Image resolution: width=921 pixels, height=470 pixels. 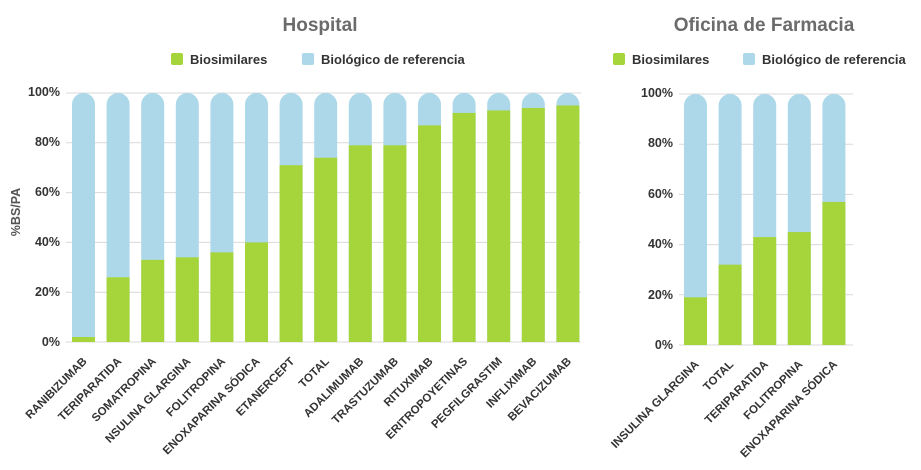 I want to click on h-category-label: FOLITROPINA, so click(x=196, y=388).